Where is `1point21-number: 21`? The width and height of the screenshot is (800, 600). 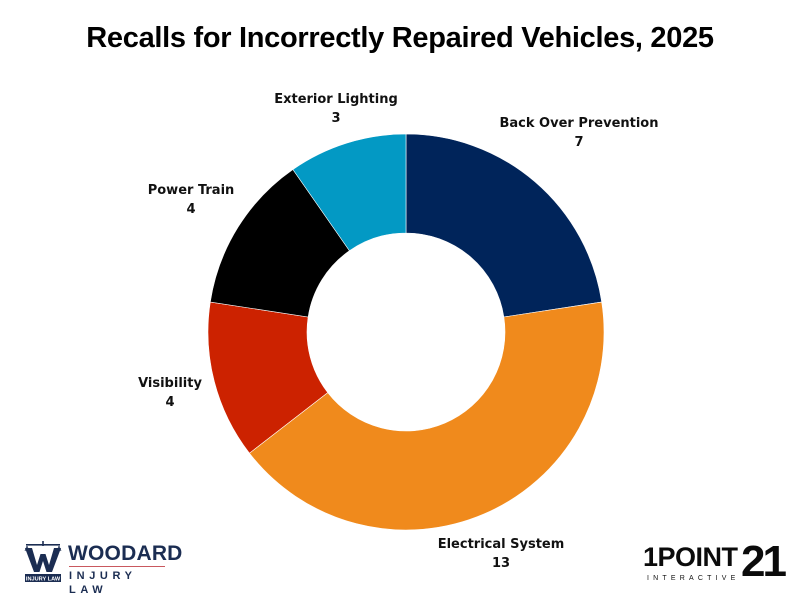
1point21-number: 21 is located at coordinates (764, 561).